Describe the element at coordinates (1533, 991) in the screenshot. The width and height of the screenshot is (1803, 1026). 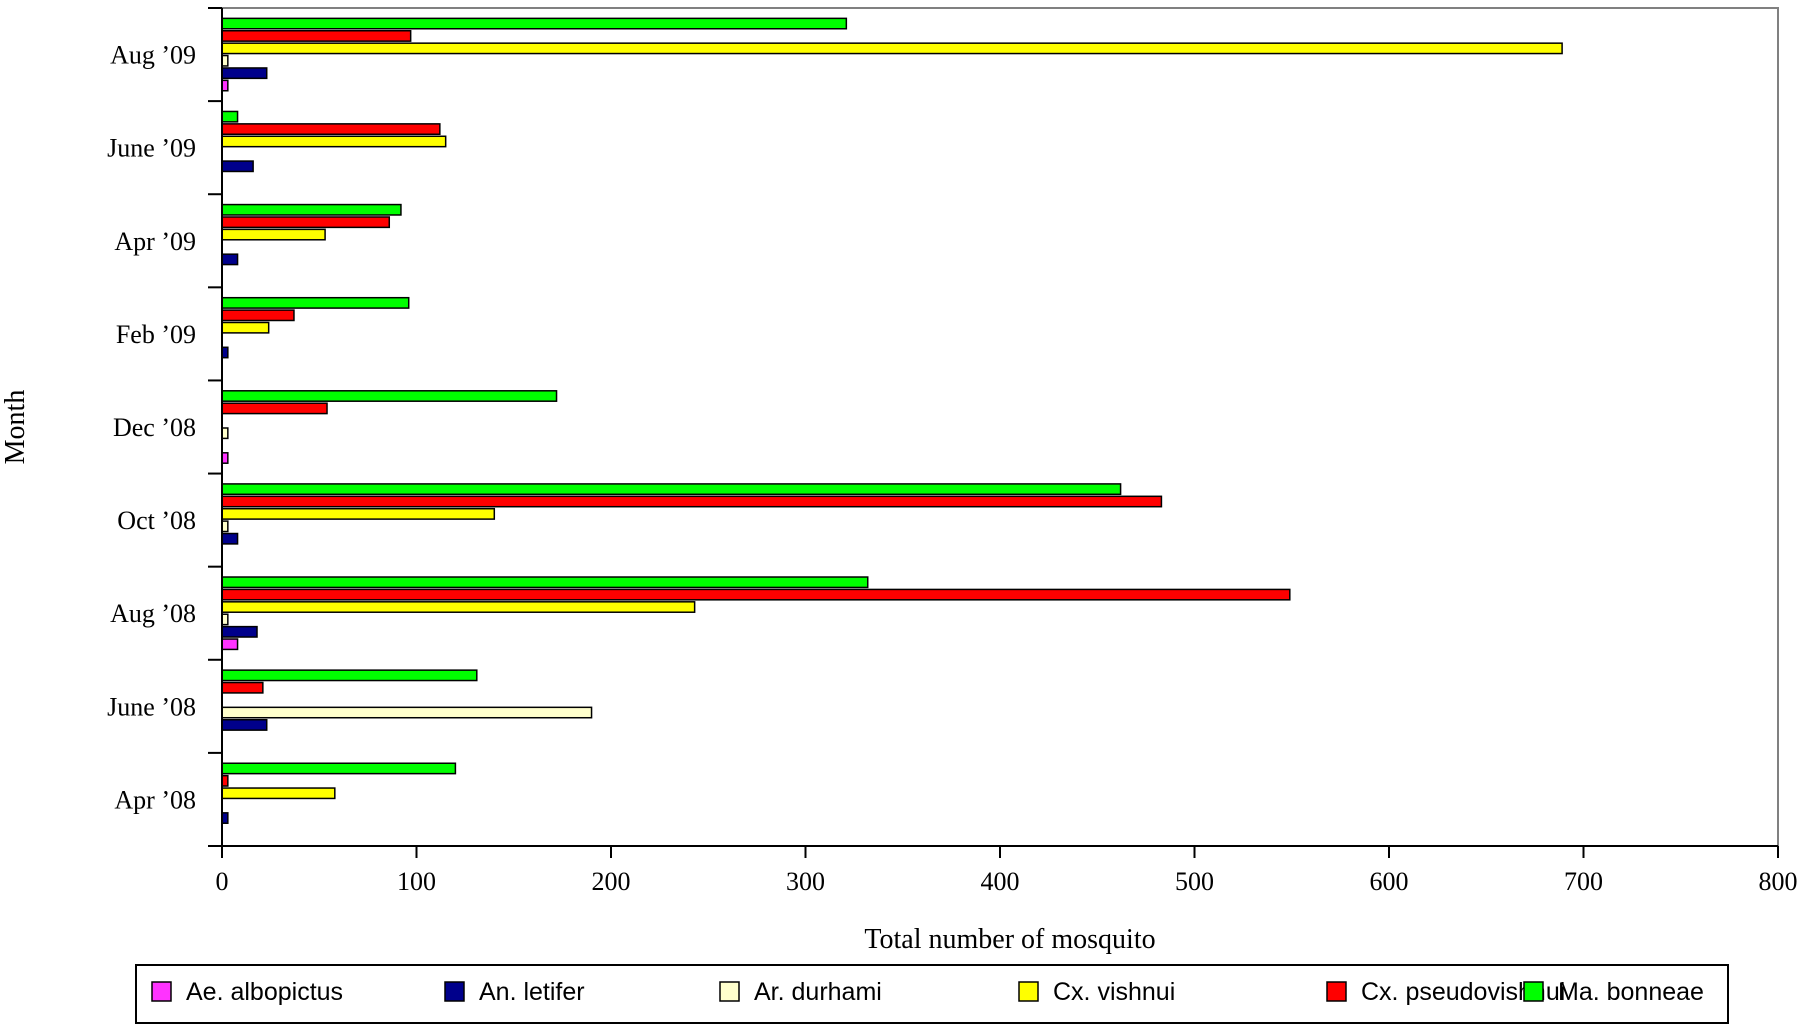
I see `legend-swatch-ma-bonneae` at that location.